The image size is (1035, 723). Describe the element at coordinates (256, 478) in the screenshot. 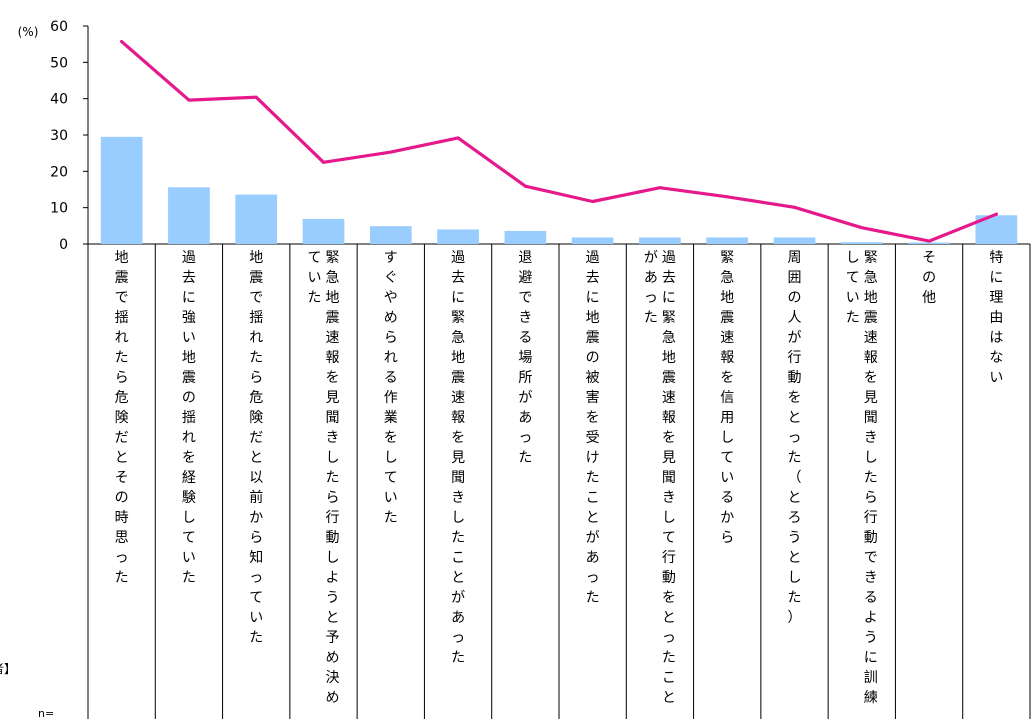

I see `category-label-char: 以` at that location.